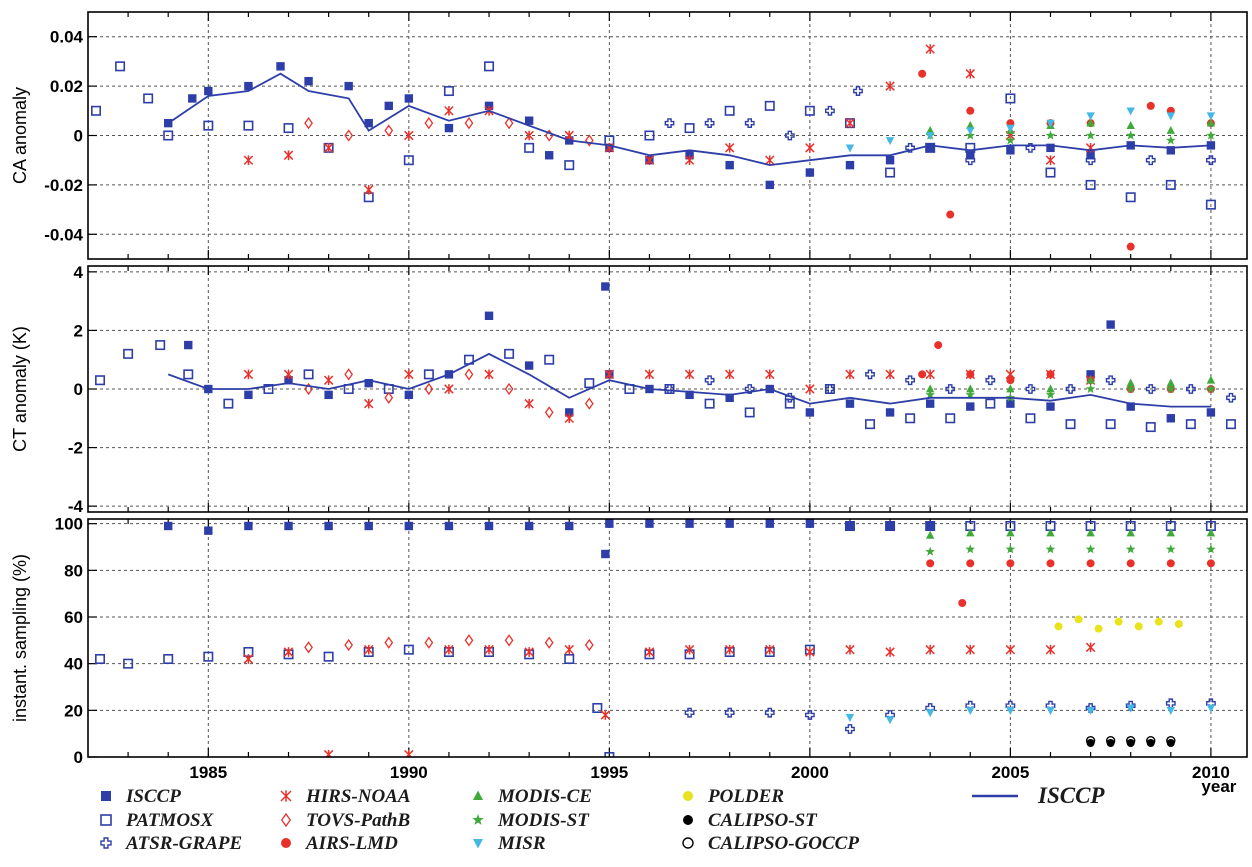 This screenshot has height=867, width=1252. Describe the element at coordinates (153, 796) in the screenshot. I see `legend-label: ISCCP` at that location.